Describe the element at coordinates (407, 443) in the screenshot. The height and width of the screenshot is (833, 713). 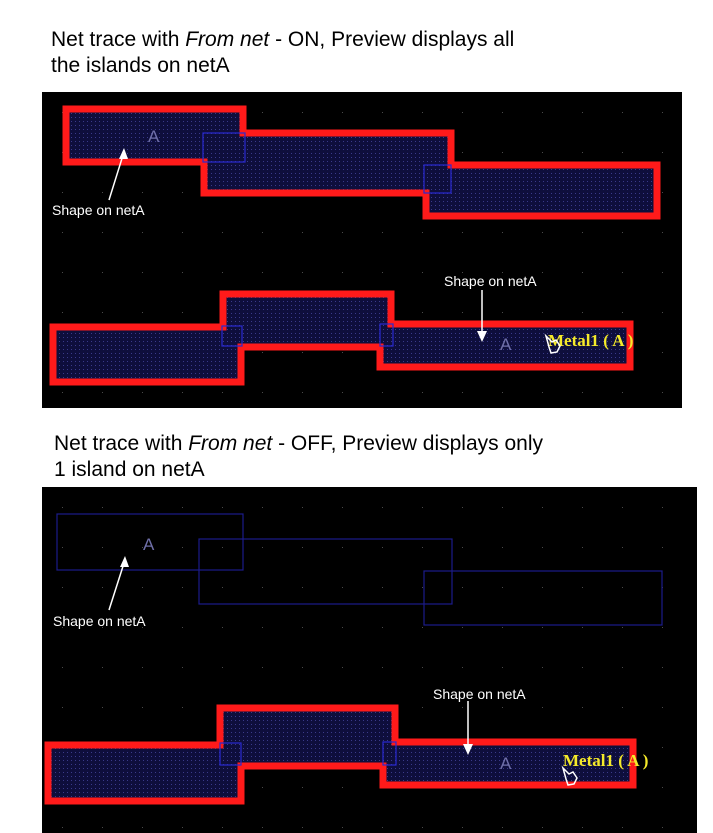
I see `caption-line1-rest: - OFF, Preview displays only` at that location.